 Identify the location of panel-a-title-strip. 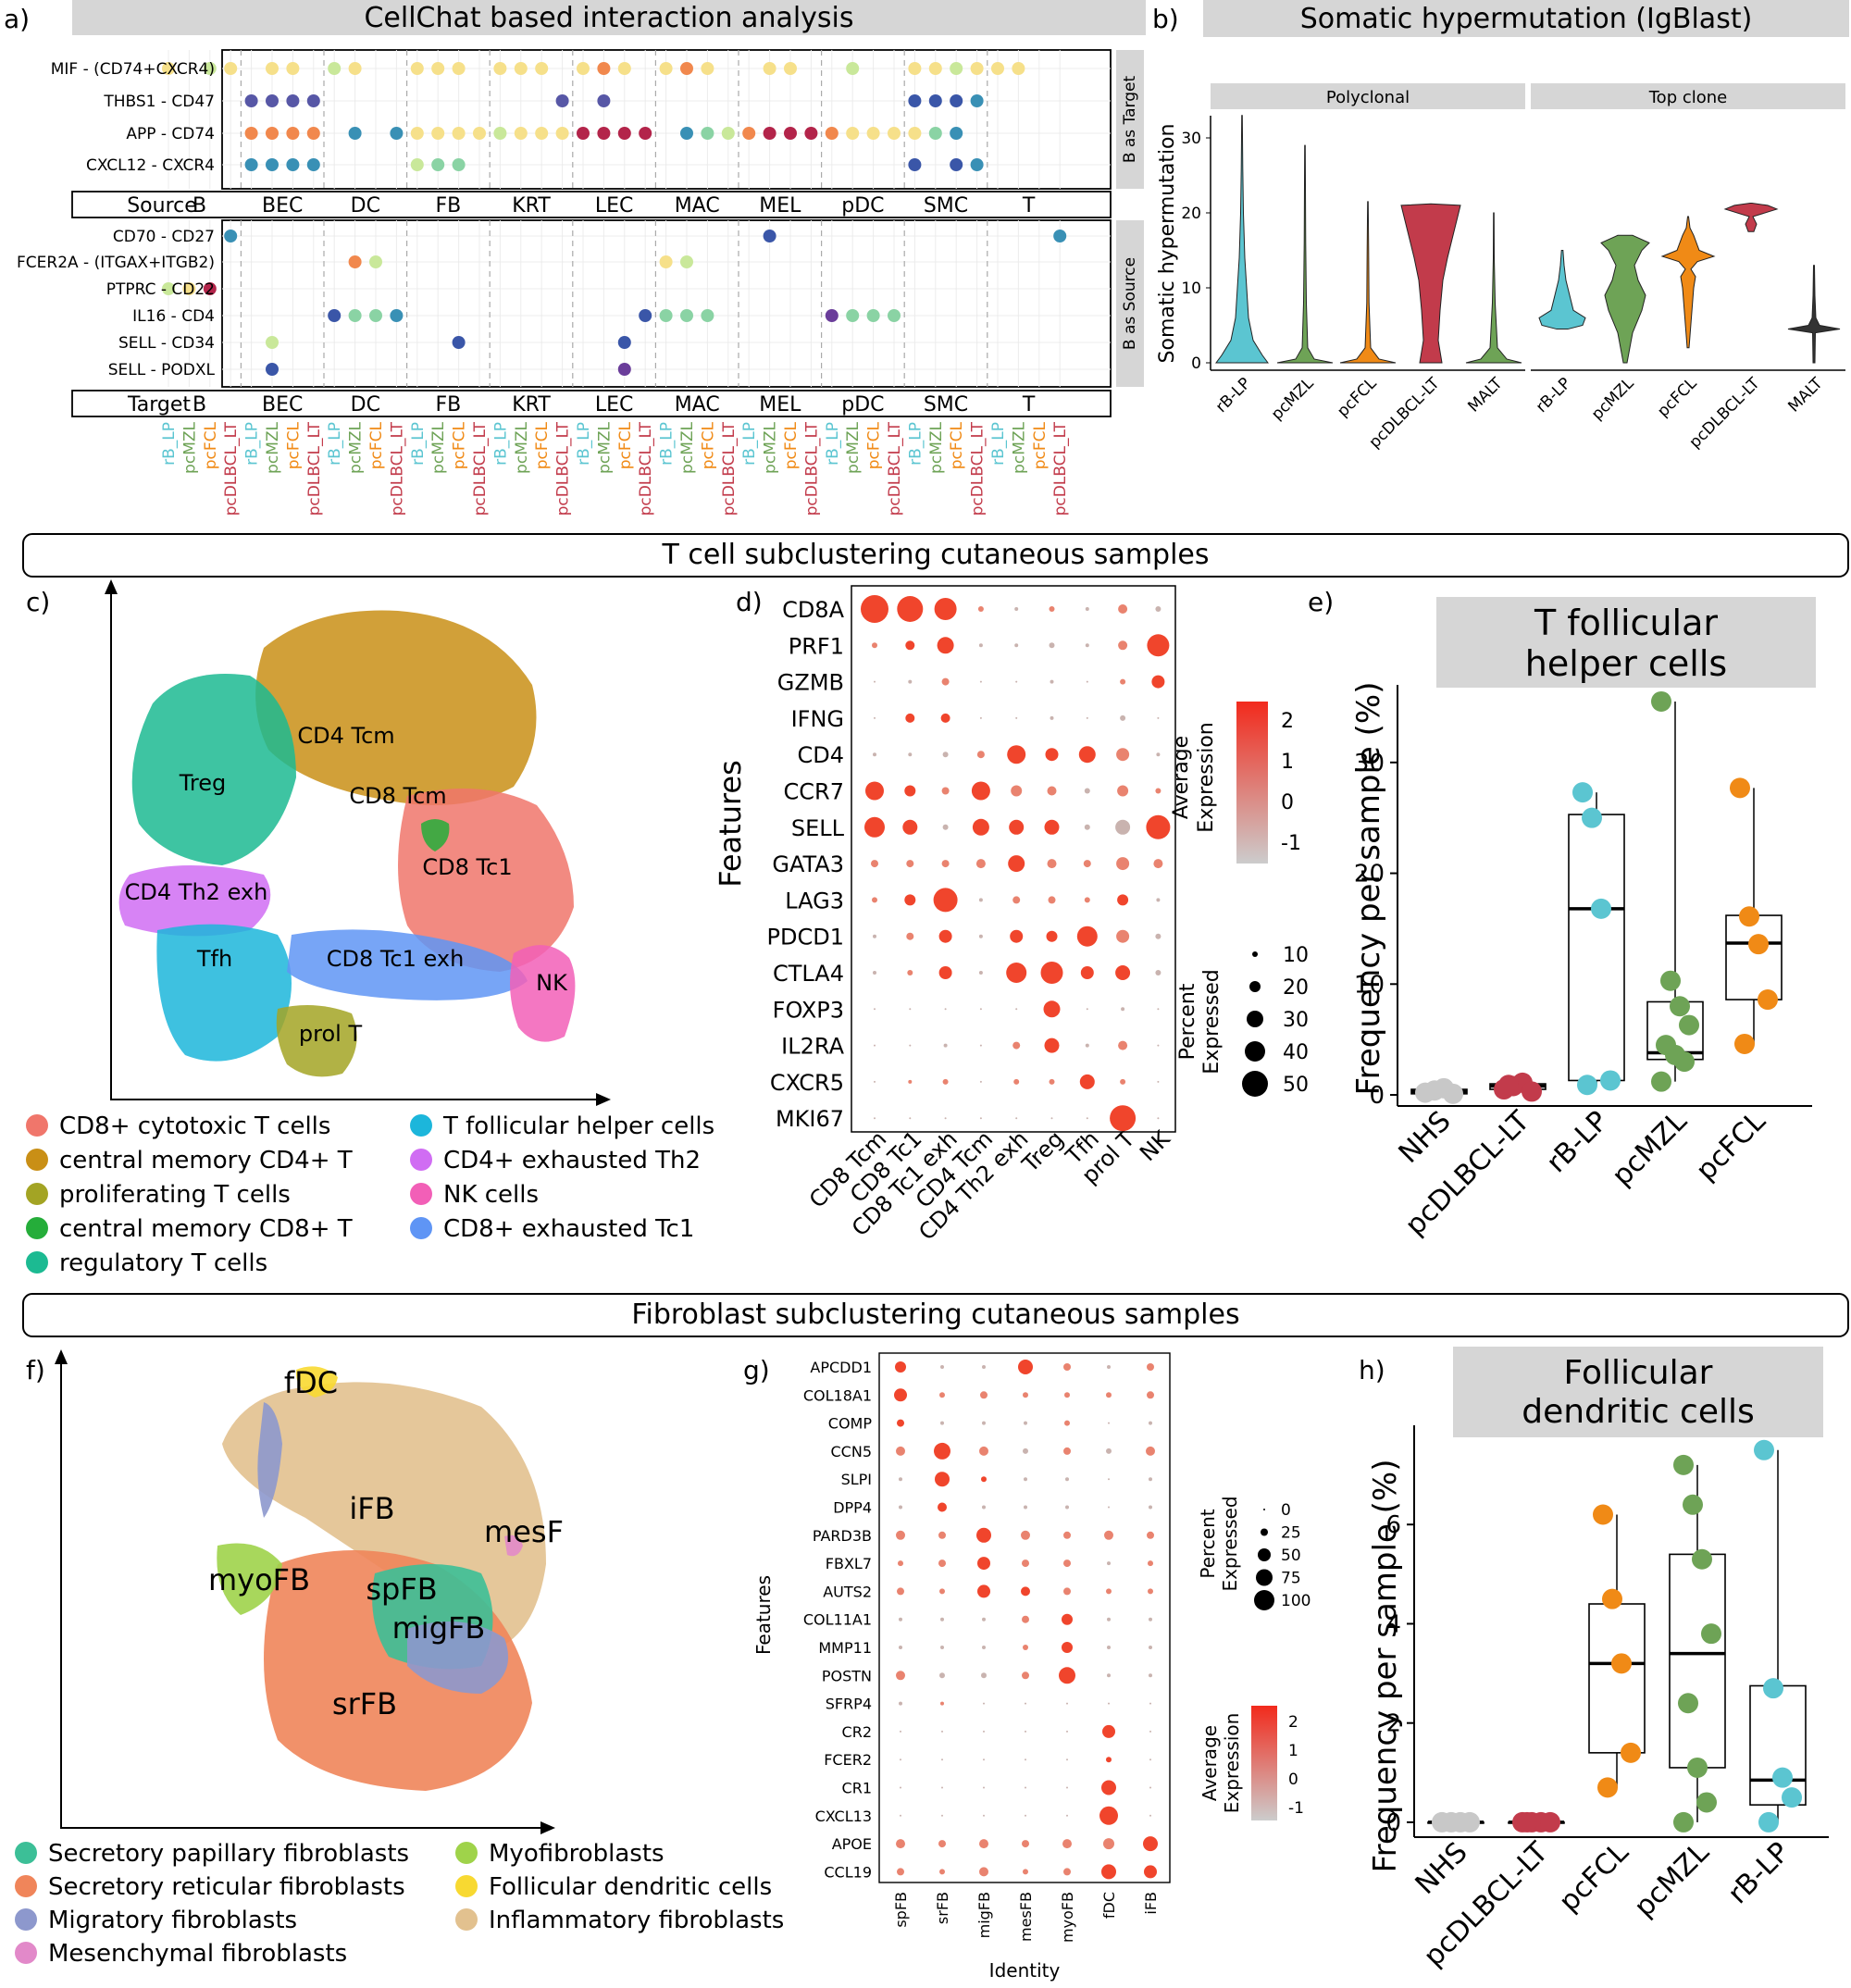
(609, 17).